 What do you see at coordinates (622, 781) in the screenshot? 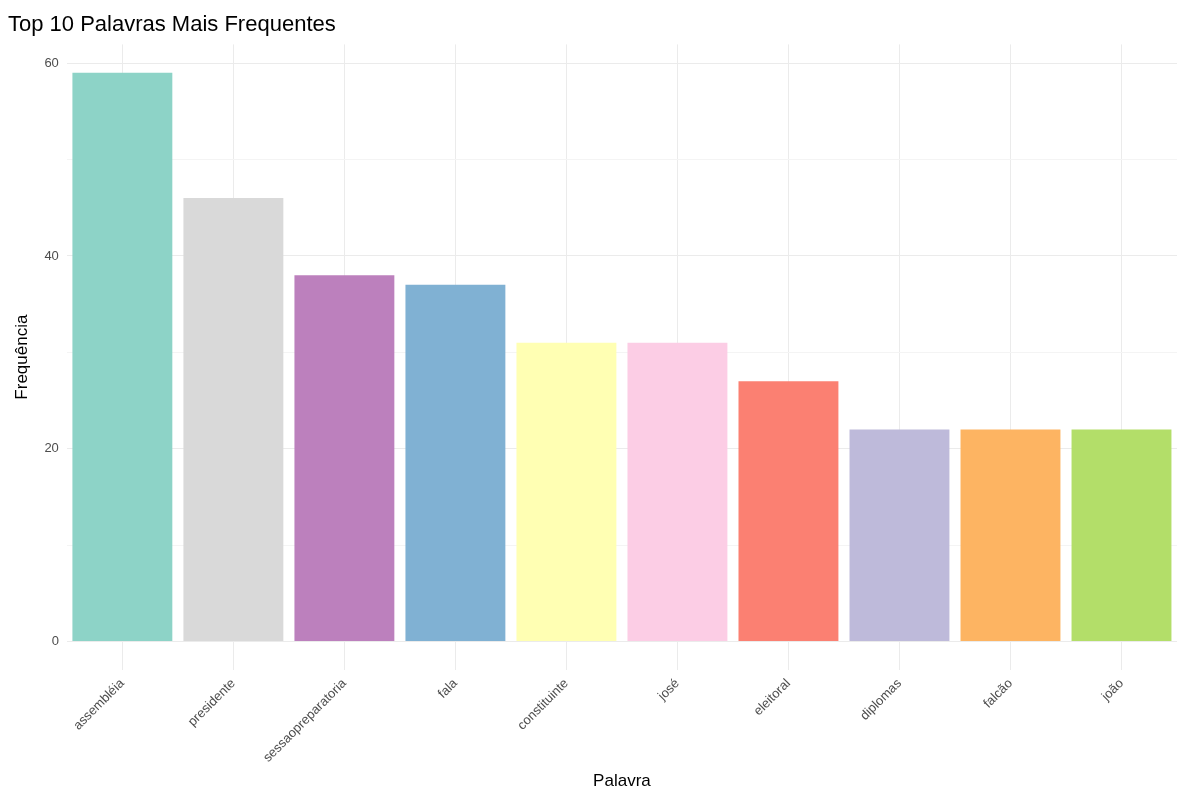
I see `x-axis-title: Palavra` at bounding box center [622, 781].